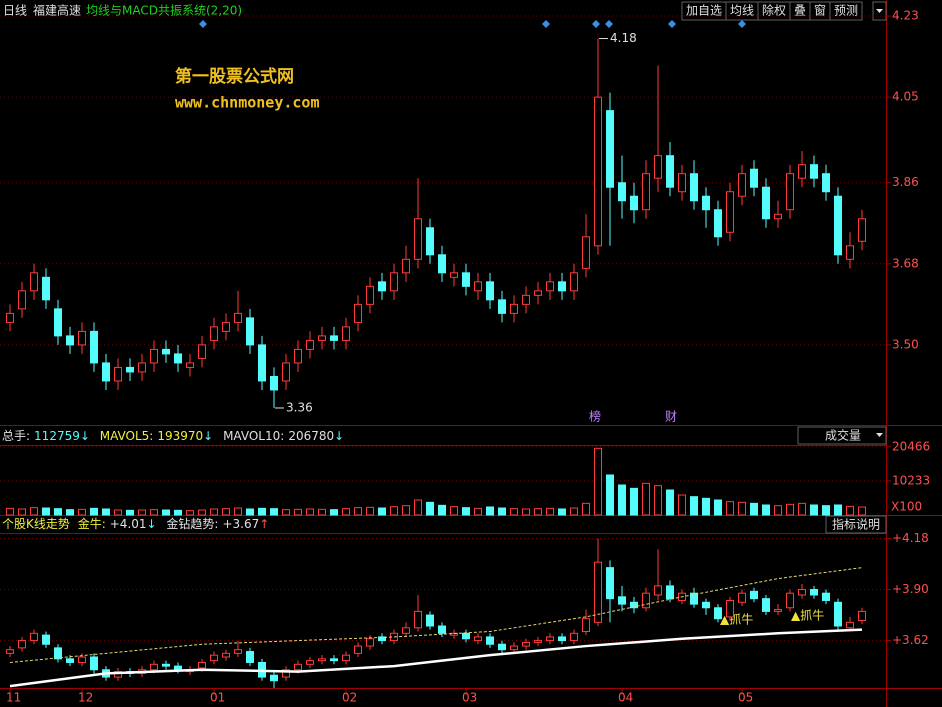 Image resolution: width=942 pixels, height=707 pixels. Describe the element at coordinates (234, 76) in the screenshot. I see `watermark-title: 第一股票公式网` at that location.